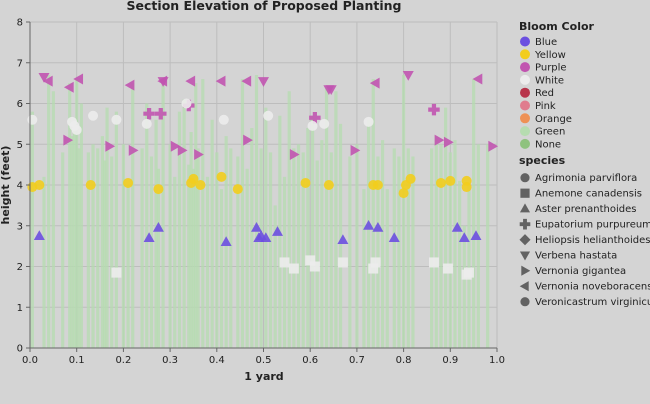 The height and width of the screenshot is (404, 650). Describe the element at coordinates (20, 145) in the screenshot. I see `y-tick-label: 5` at that location.